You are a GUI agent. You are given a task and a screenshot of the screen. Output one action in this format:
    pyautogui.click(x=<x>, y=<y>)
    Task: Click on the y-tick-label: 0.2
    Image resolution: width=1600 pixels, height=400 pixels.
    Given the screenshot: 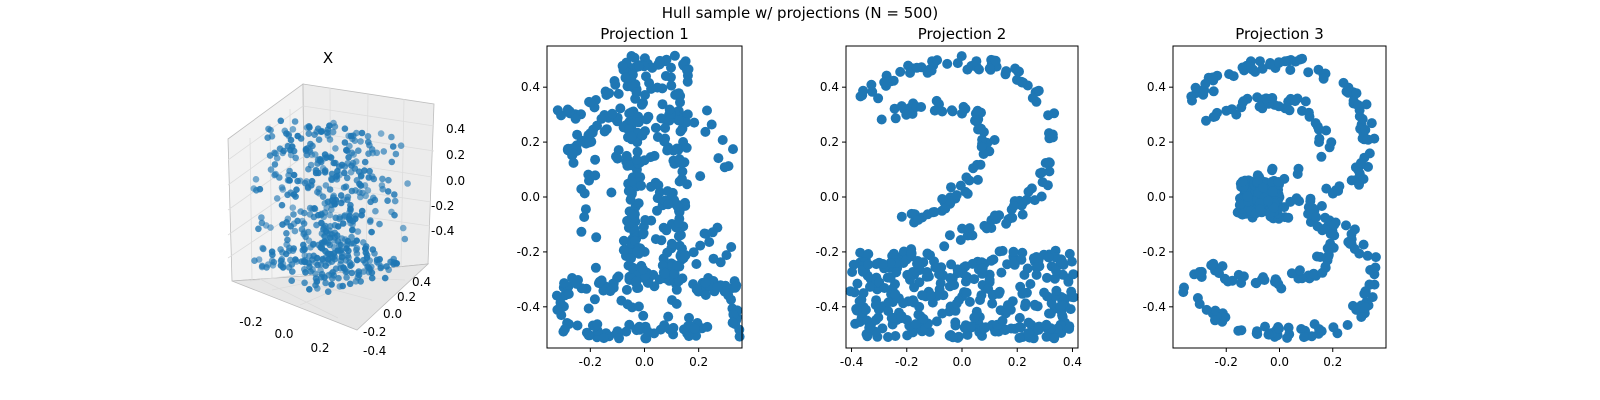 What is the action you would take?
    pyautogui.click(x=1156, y=142)
    